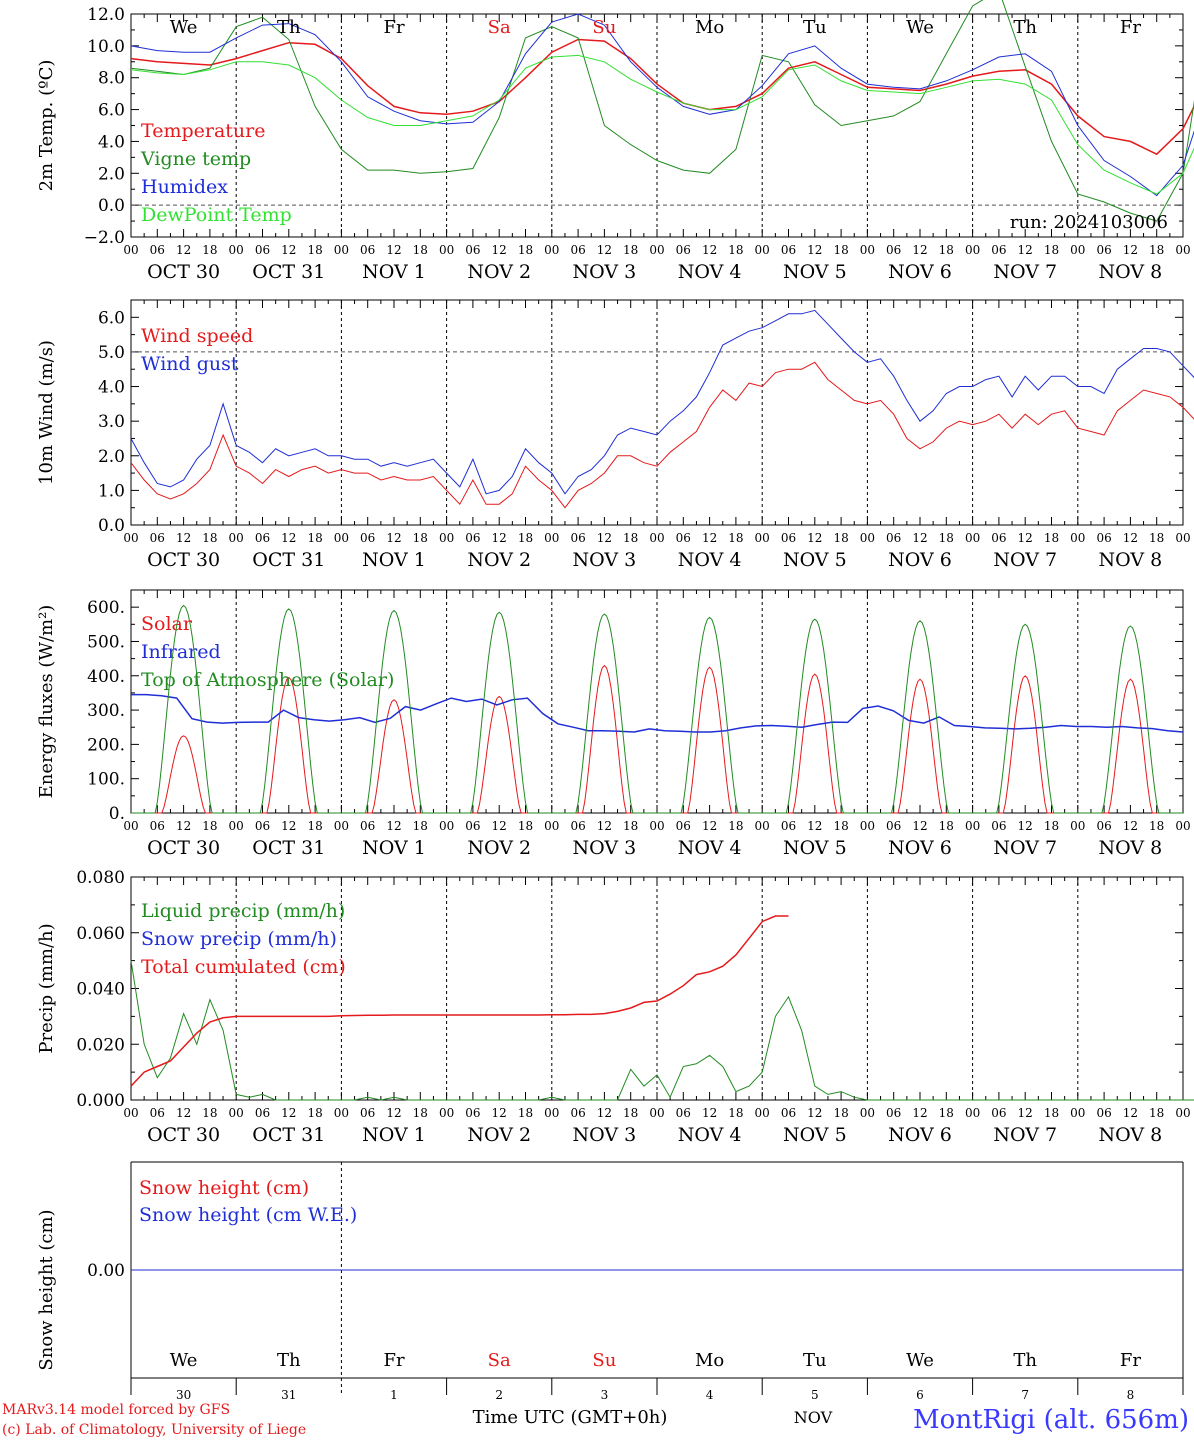 This screenshot has width=1194, height=1440. Describe the element at coordinates (459, 1001) in the screenshot. I see `series-line-total-cumulated-cm-` at that location.